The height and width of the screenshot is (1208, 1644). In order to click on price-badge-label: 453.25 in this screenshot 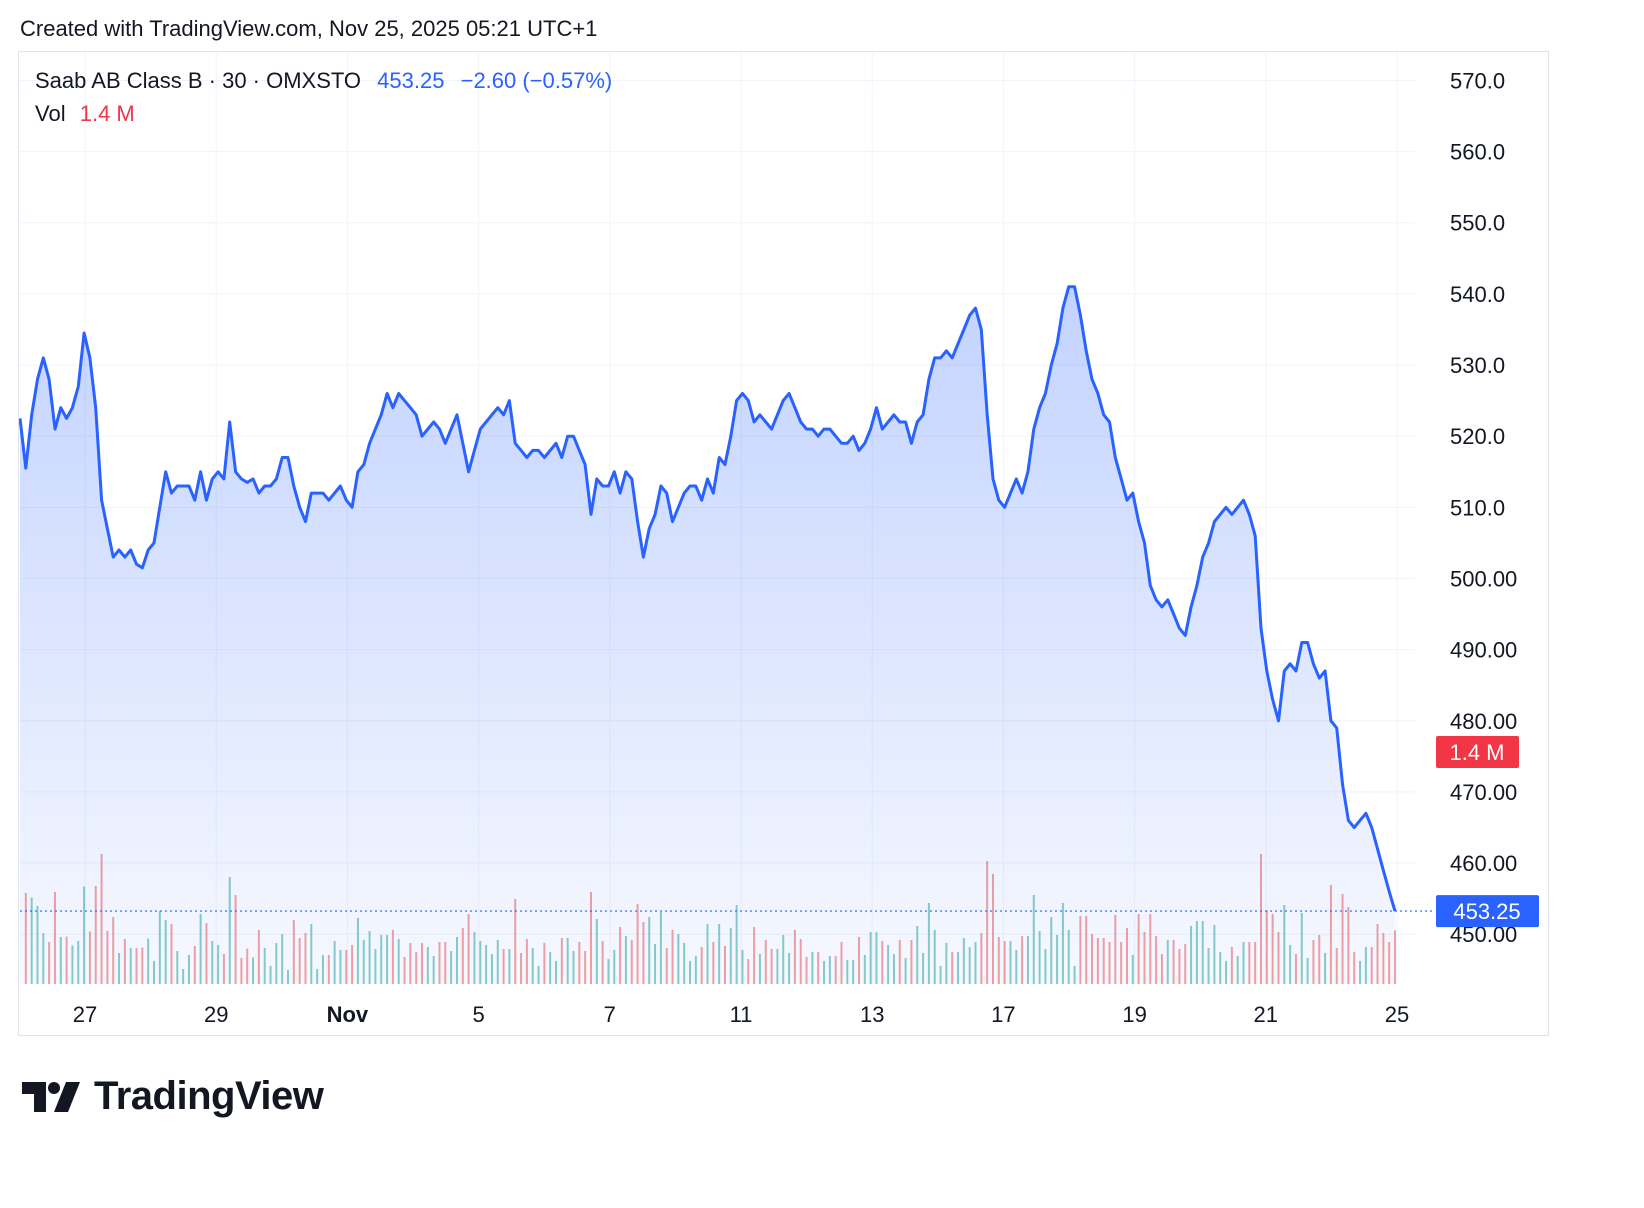, I will do `click(1486, 911)`.